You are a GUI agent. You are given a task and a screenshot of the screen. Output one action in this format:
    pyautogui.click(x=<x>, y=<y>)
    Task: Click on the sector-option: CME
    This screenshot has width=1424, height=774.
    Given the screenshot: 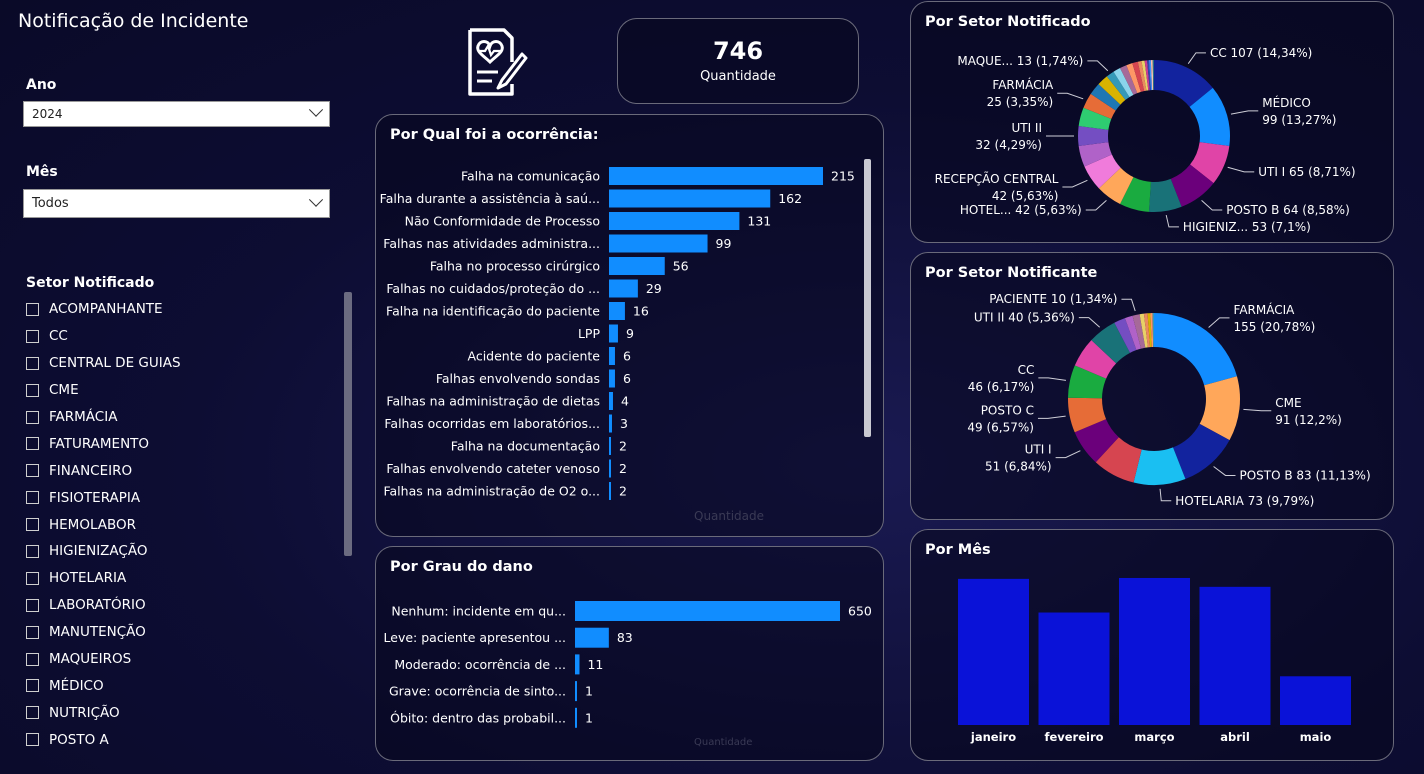 What is the action you would take?
    pyautogui.click(x=181, y=390)
    